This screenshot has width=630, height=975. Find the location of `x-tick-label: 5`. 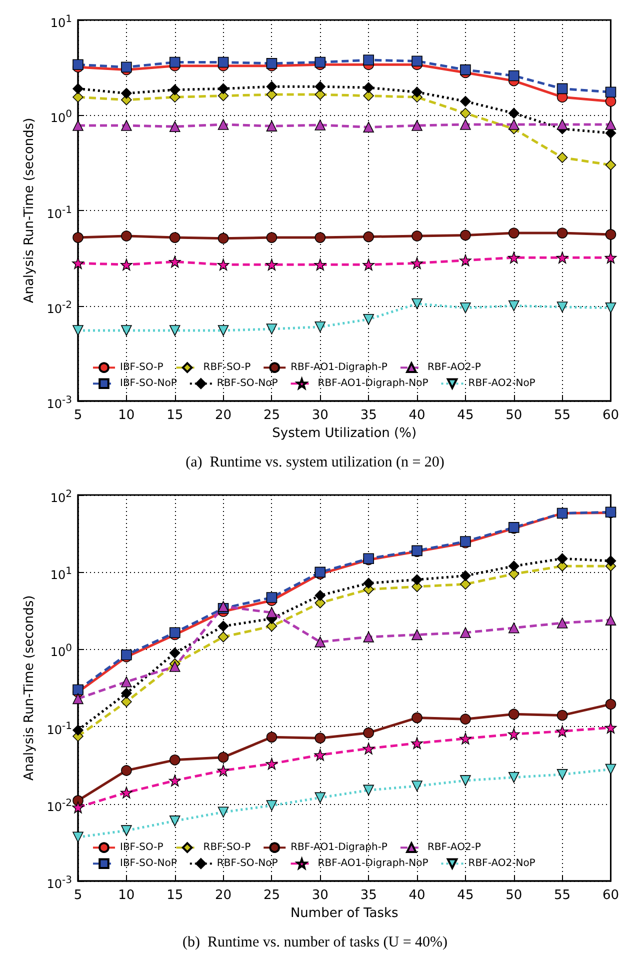

x-tick-label: 5 is located at coordinates (78, 415).